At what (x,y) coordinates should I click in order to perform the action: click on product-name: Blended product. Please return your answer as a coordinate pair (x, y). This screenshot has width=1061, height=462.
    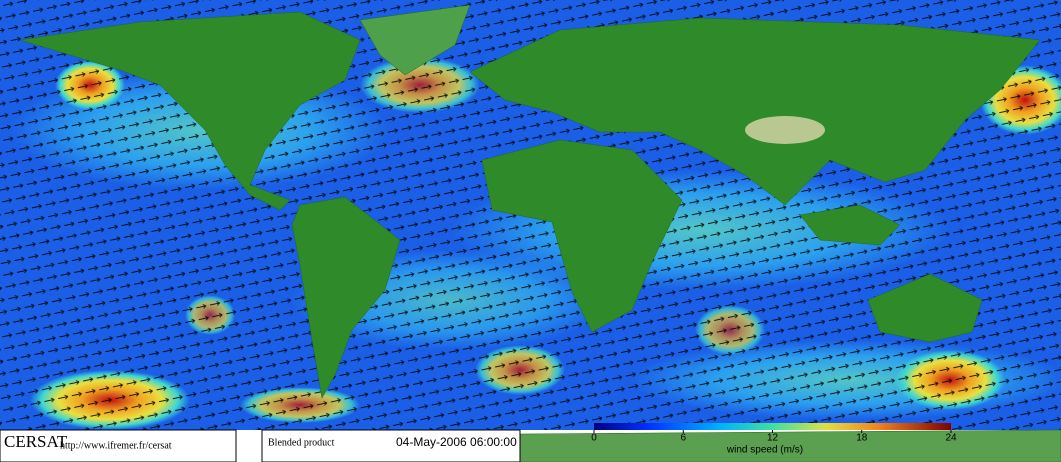
    Looking at the image, I should click on (301, 442).